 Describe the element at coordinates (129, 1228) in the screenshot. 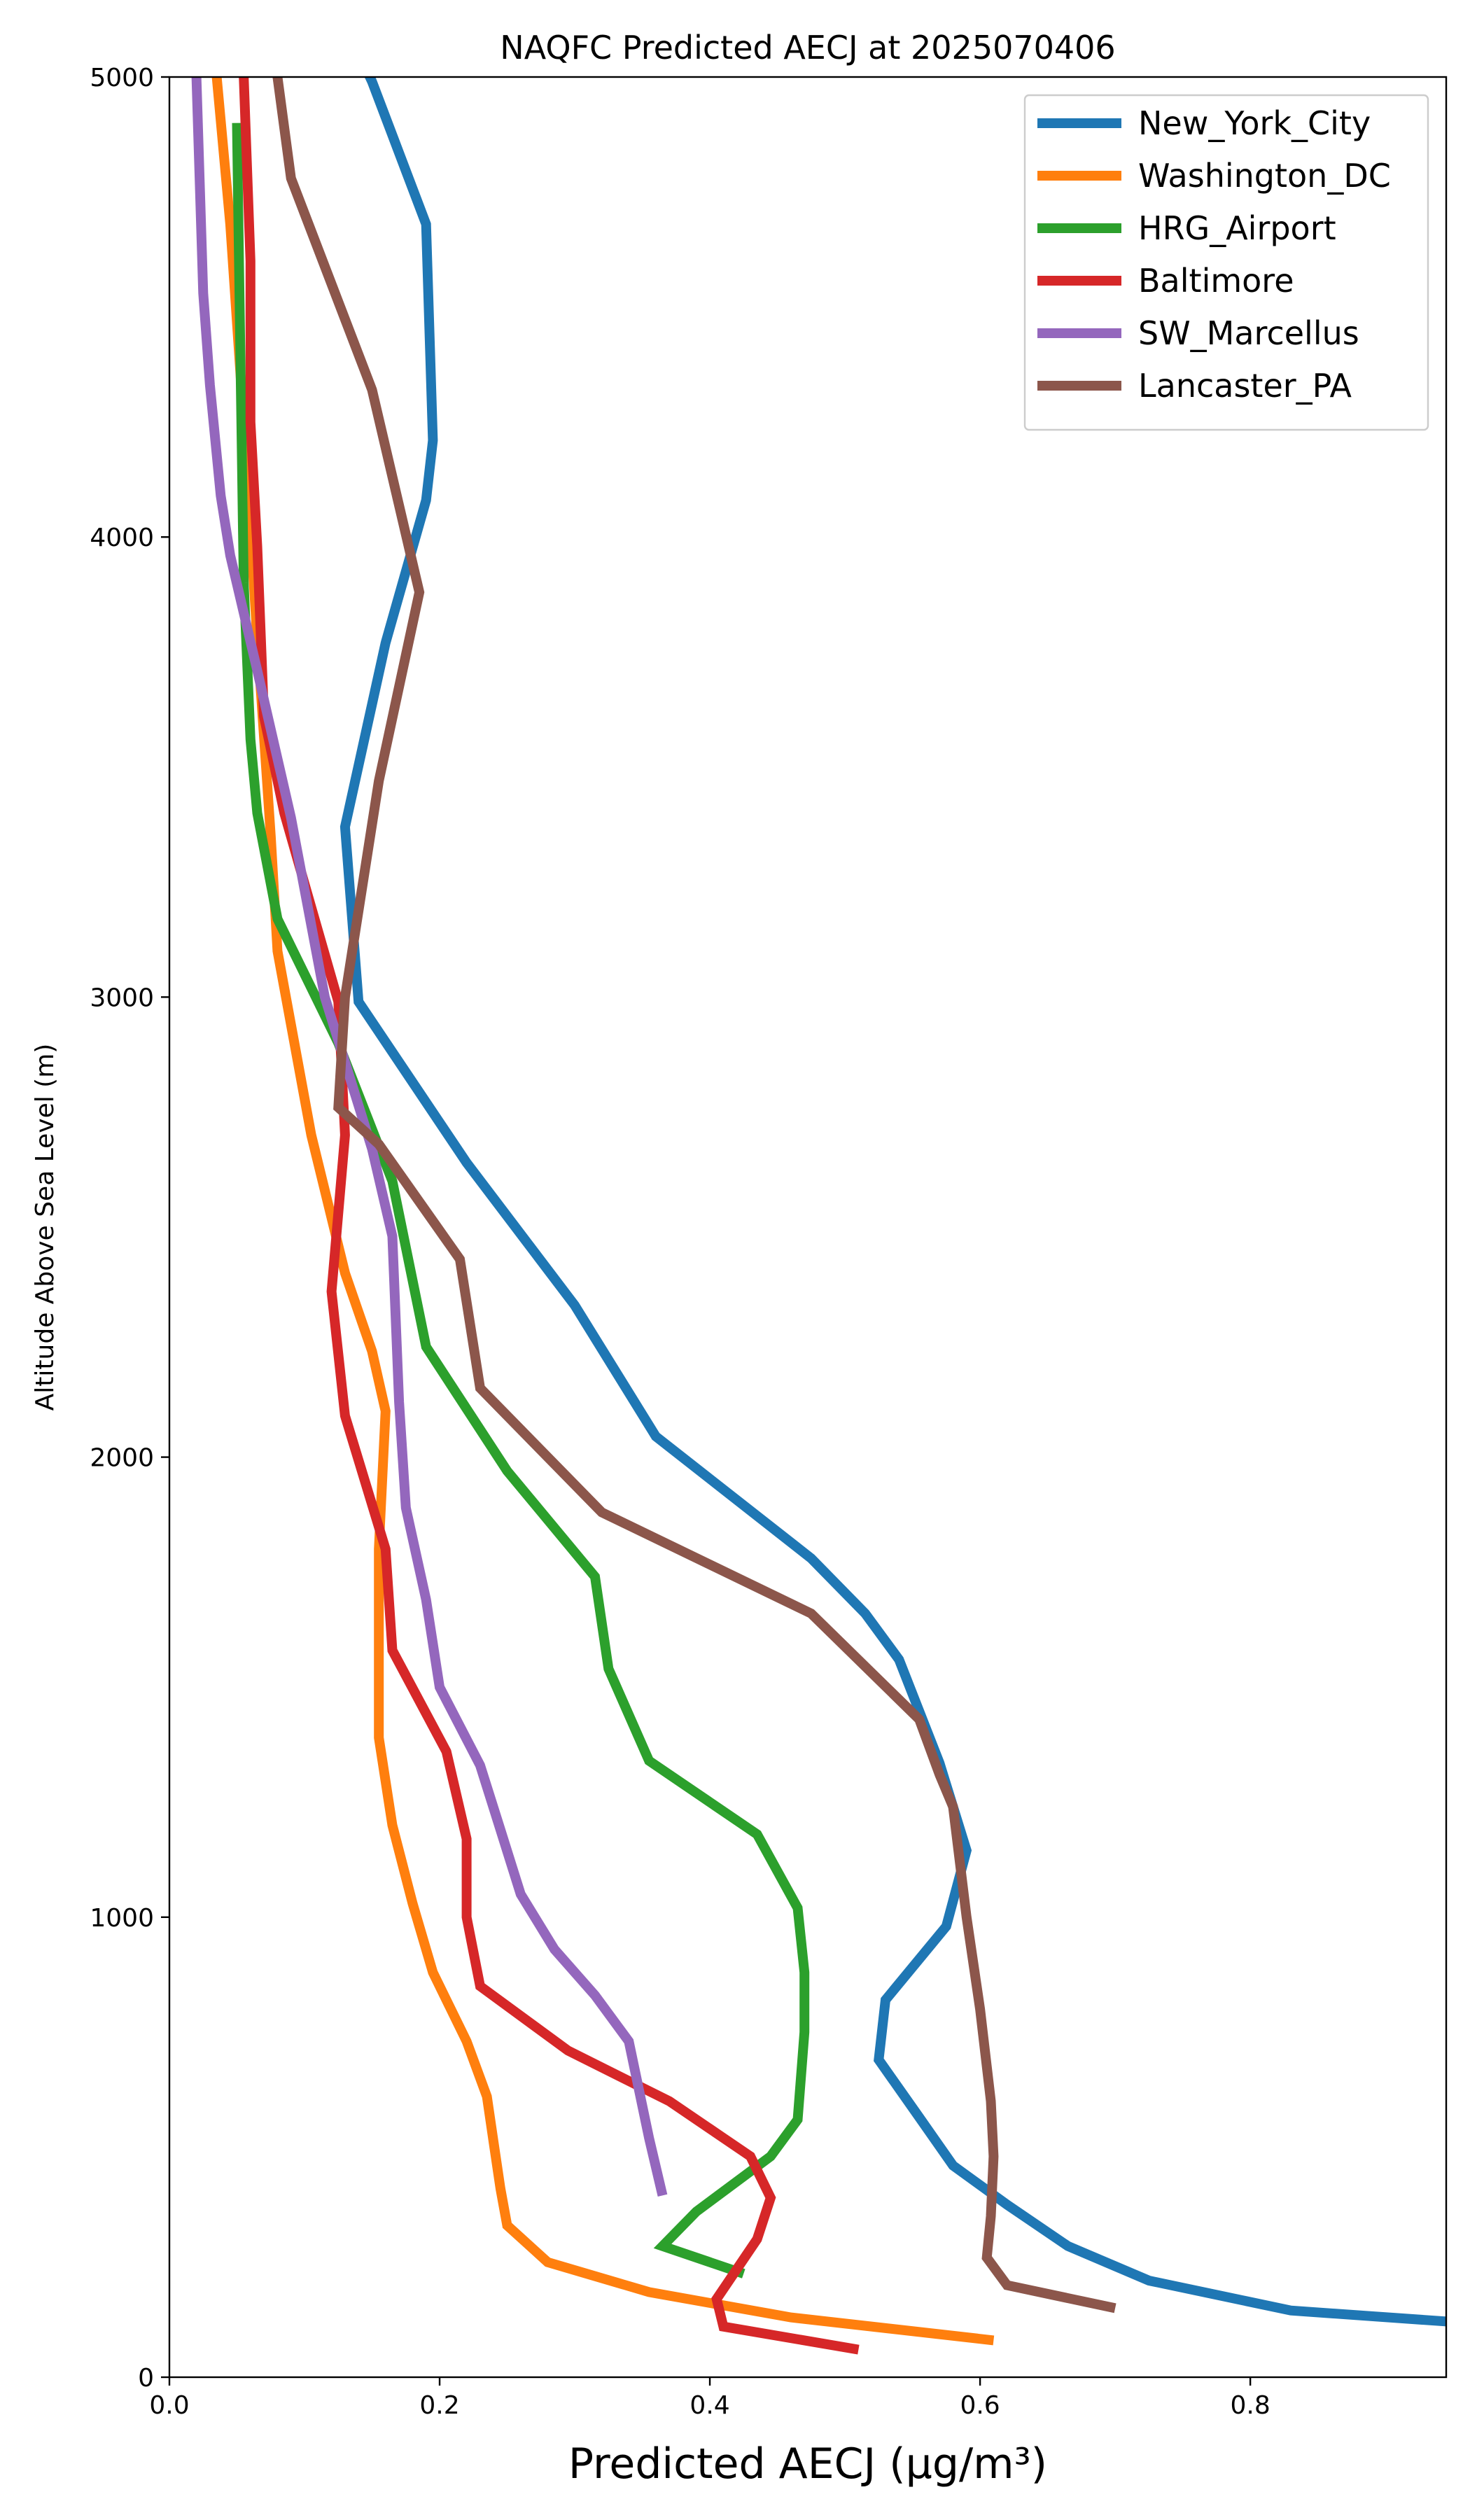

I see `y-axis: 0 1000 2000 3000 4000 5000` at that location.